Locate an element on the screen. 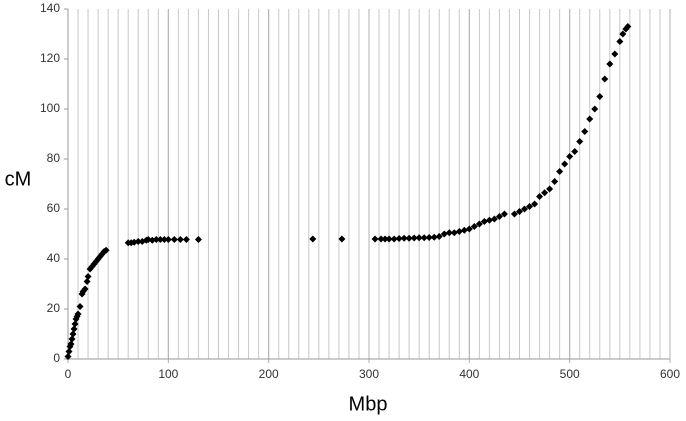 Image resolution: width=686 pixels, height=421 pixels. y-tick-label: 40 is located at coordinates (54, 258).